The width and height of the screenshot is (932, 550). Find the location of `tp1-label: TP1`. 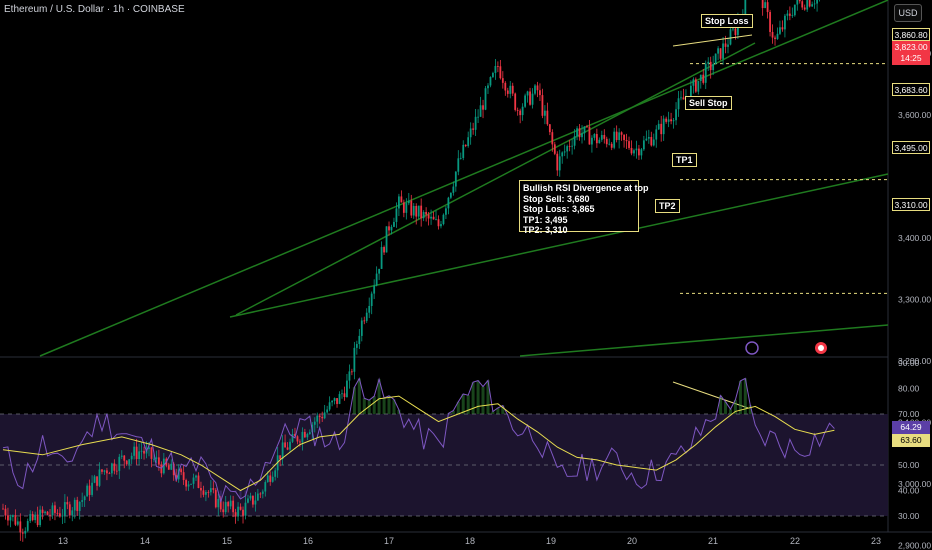

tp1-label: TP1 is located at coordinates (684, 160).